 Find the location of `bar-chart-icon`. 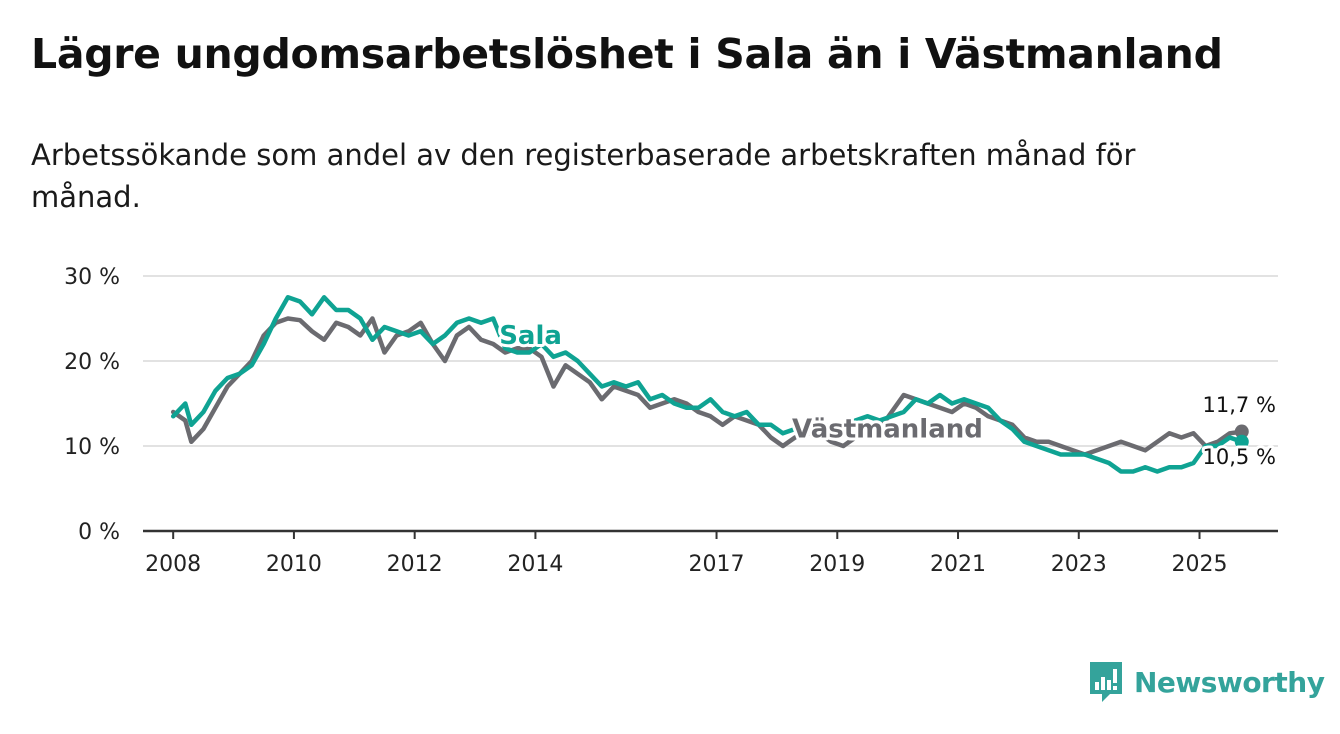

bar-chart-icon is located at coordinates (1106, 682).